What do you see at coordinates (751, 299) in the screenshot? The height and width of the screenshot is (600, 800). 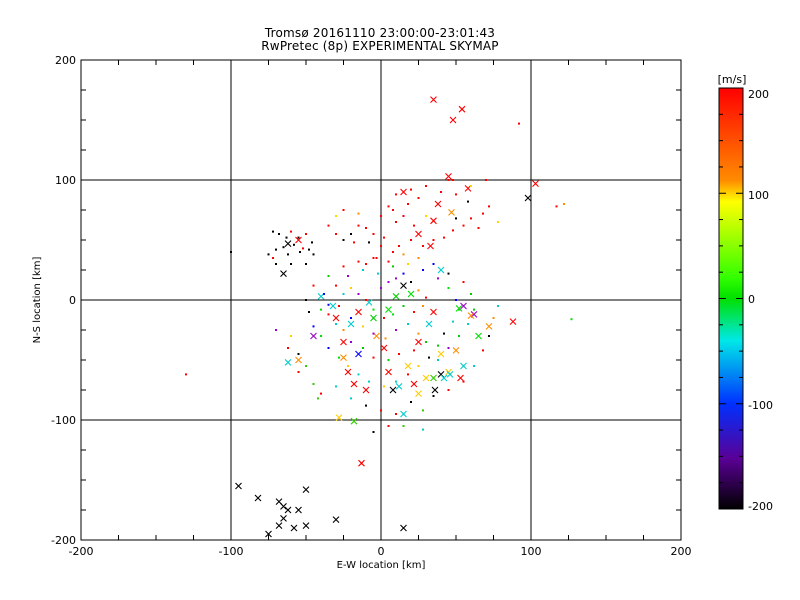 I see `colorbar-tick-label: 0` at bounding box center [751, 299].